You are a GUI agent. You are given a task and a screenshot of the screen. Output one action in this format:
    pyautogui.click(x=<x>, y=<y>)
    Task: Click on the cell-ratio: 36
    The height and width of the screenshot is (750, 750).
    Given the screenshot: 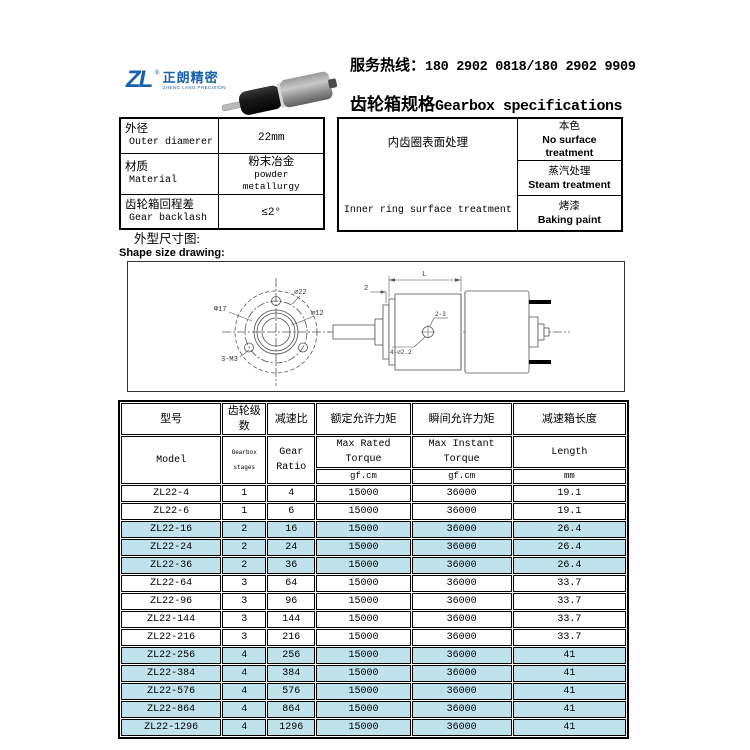 What is the action you would take?
    pyautogui.click(x=291, y=565)
    